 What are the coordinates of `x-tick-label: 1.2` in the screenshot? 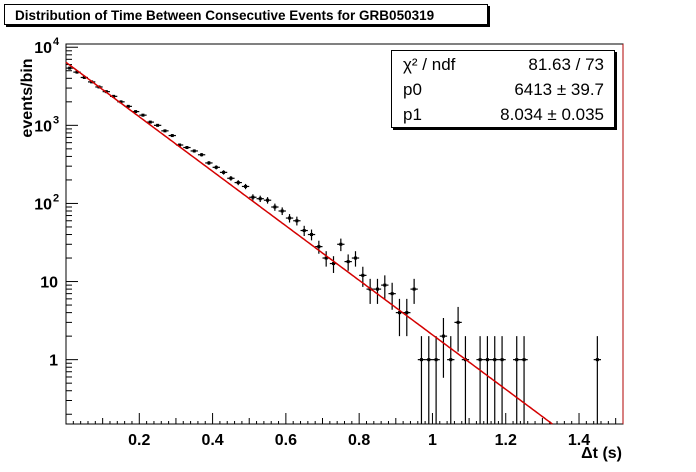 It's located at (506, 440).